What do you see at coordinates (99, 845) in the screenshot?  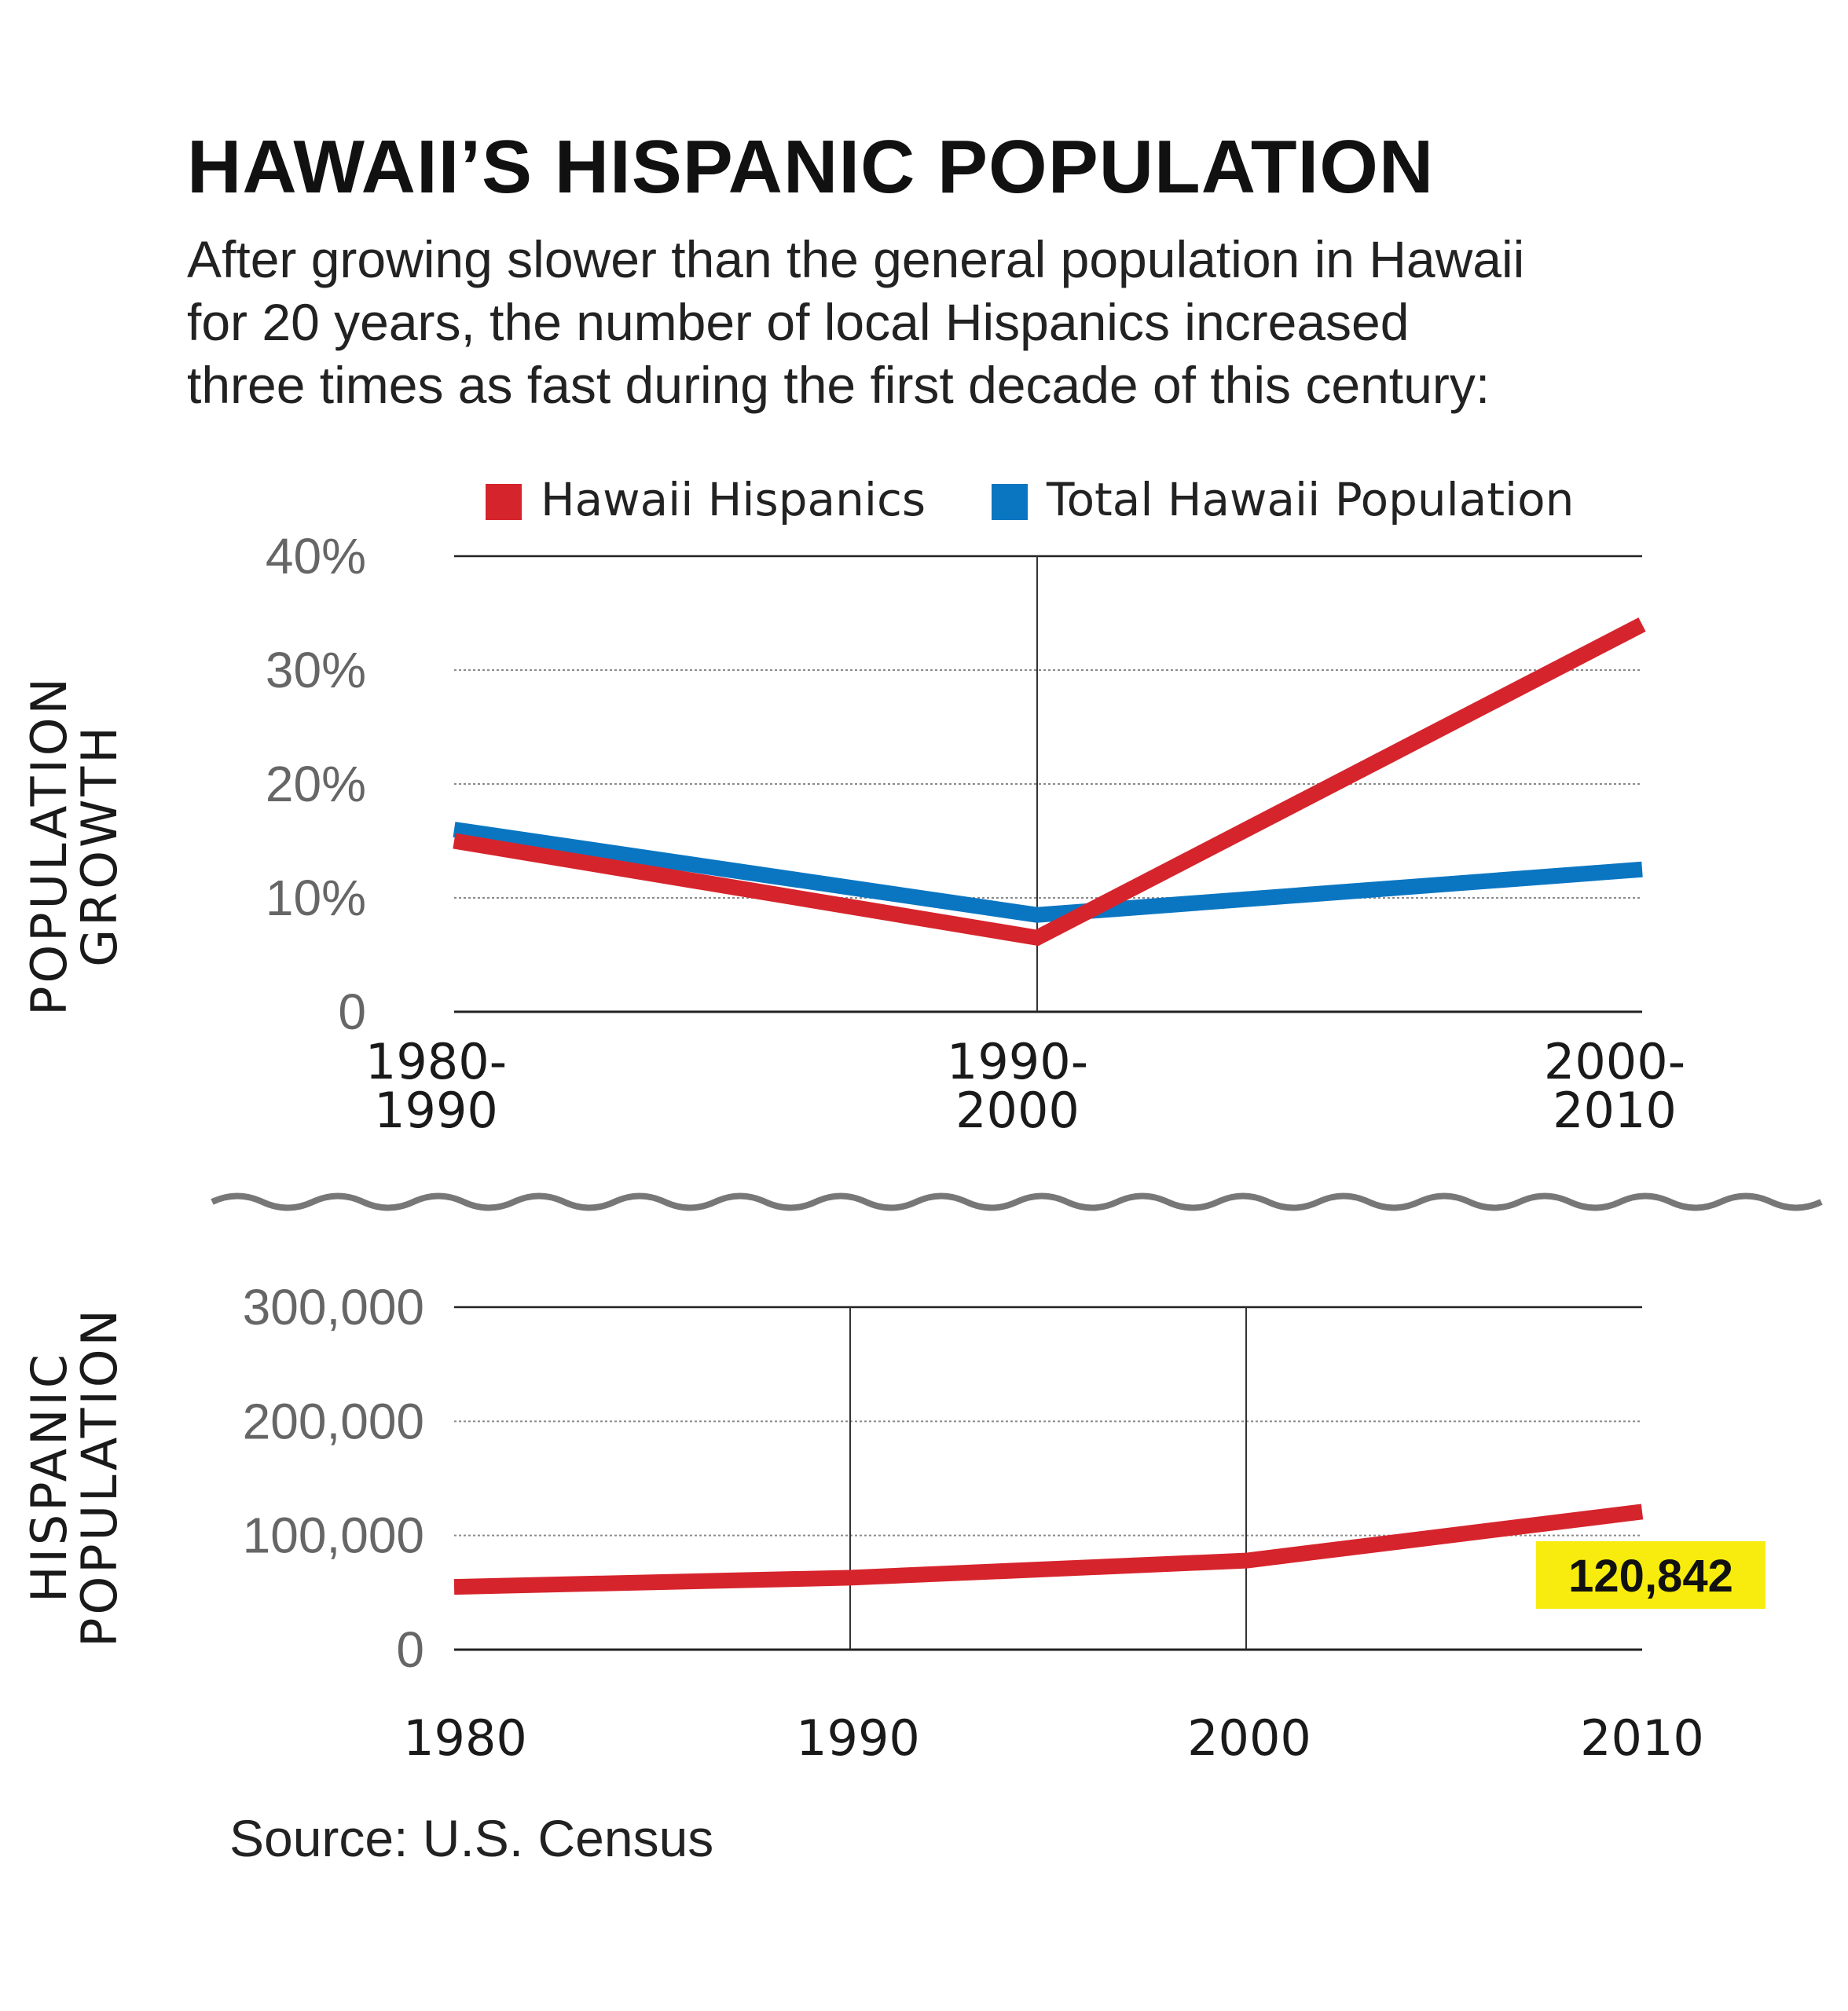 I see `y-axis-label: GROWTH` at bounding box center [99, 845].